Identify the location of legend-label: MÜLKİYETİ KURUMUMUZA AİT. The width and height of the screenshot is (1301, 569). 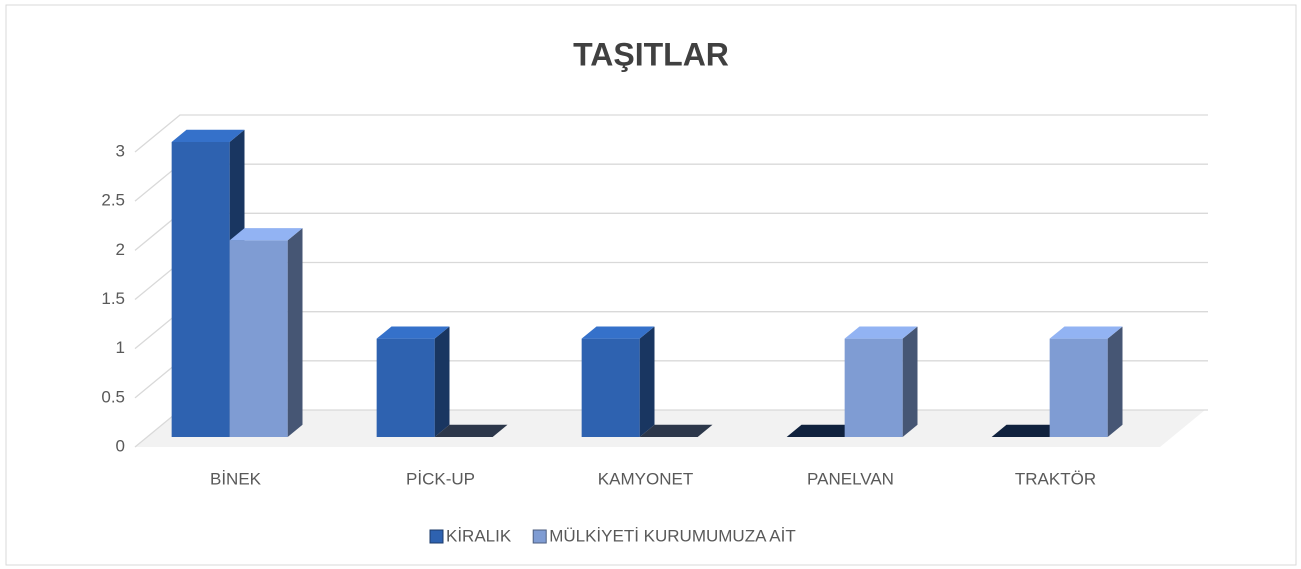
(672, 535).